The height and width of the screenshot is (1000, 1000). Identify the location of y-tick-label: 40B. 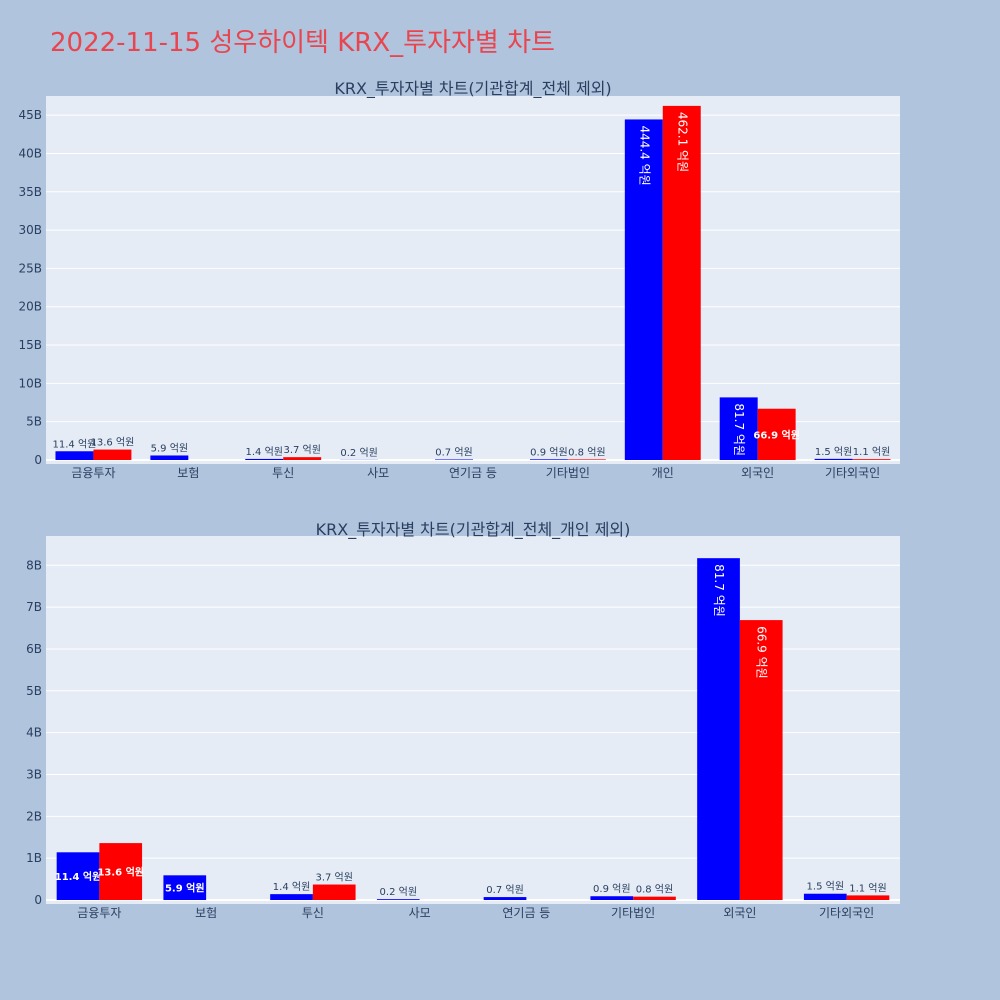
(30, 153).